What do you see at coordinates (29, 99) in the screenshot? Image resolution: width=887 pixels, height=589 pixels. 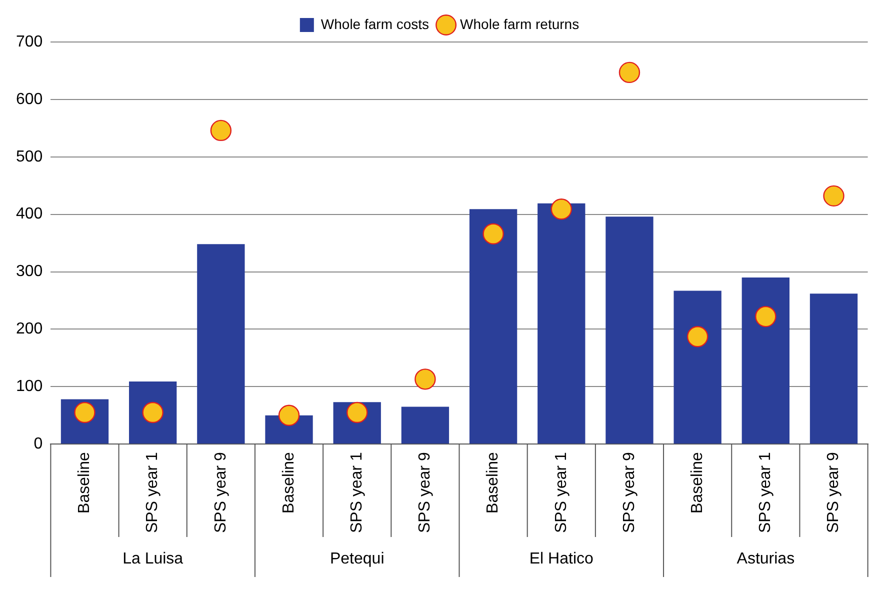 I see `y-tick-label: 600` at bounding box center [29, 99].